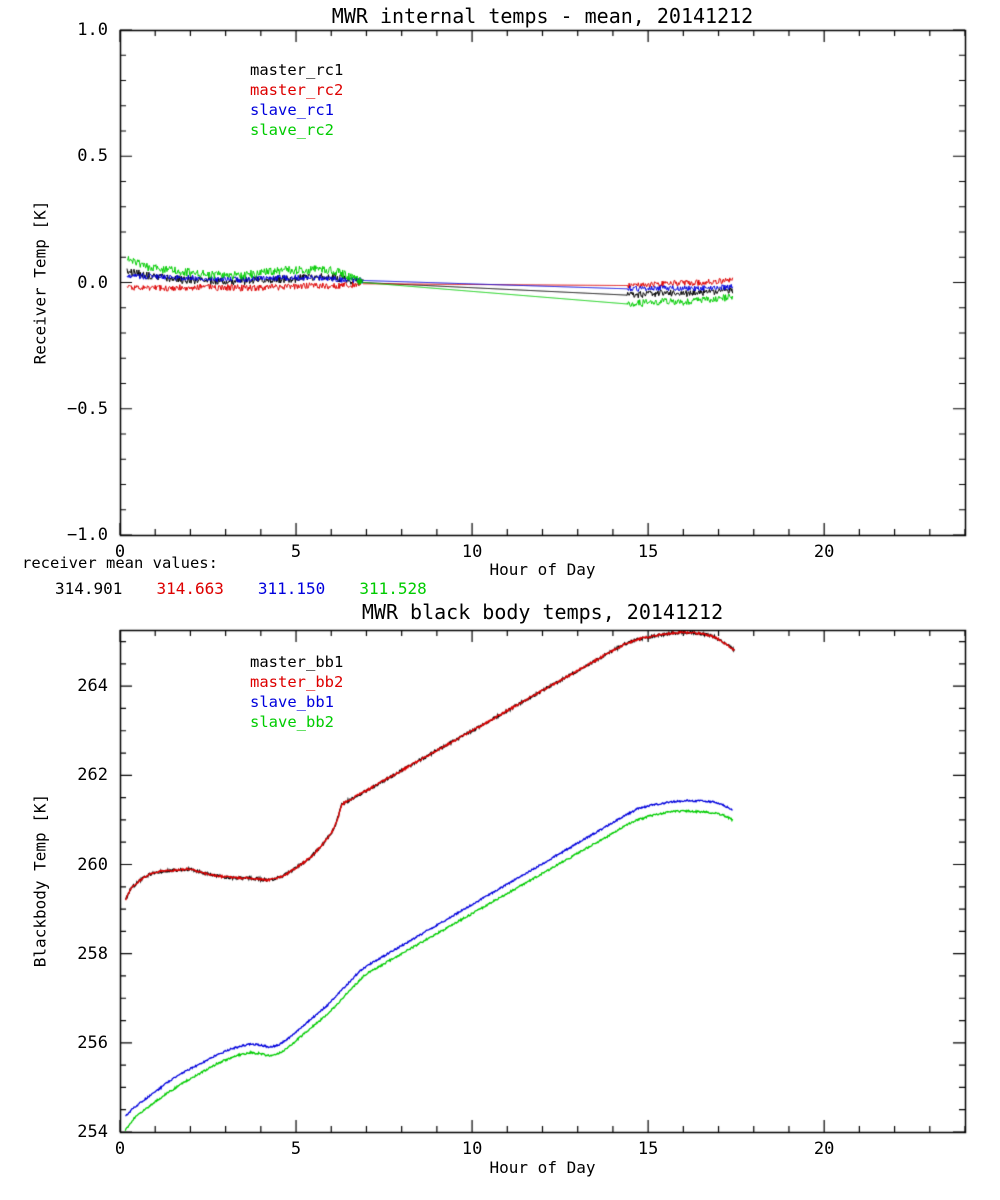 The image size is (1000, 1200). I want to click on legend-slave_rc1: slave_rc1, so click(292, 110).